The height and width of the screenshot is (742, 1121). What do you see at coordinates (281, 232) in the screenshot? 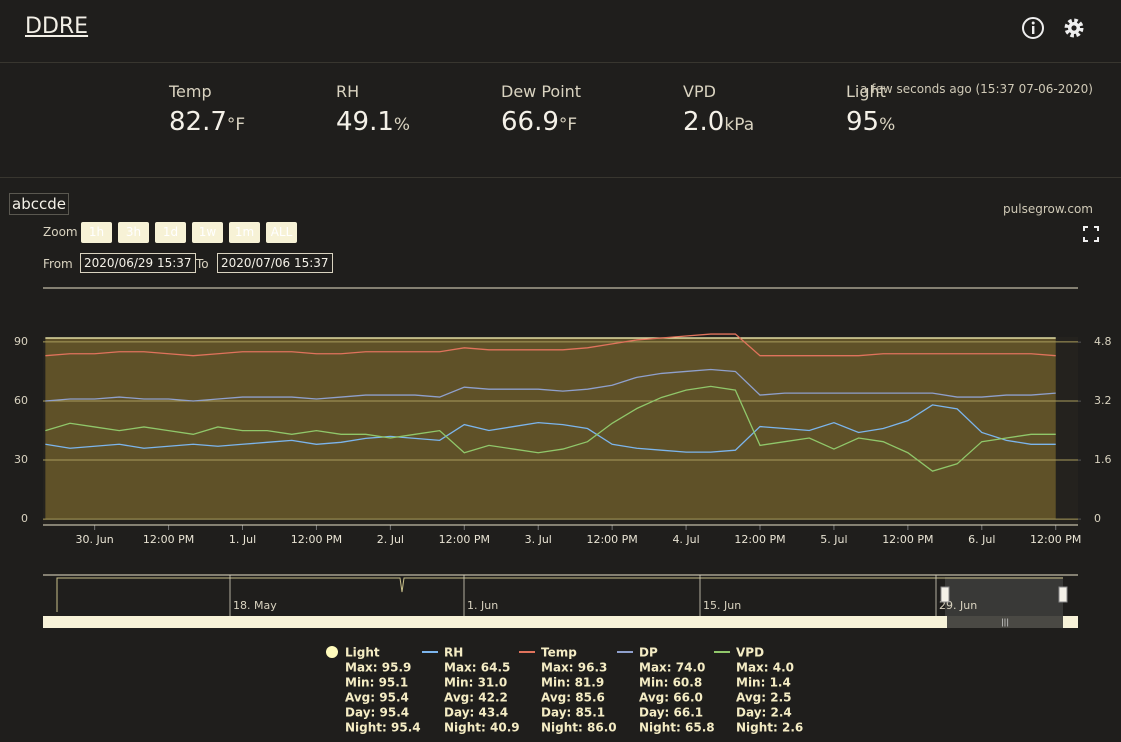
I see `zoom-button: ALL` at bounding box center [281, 232].